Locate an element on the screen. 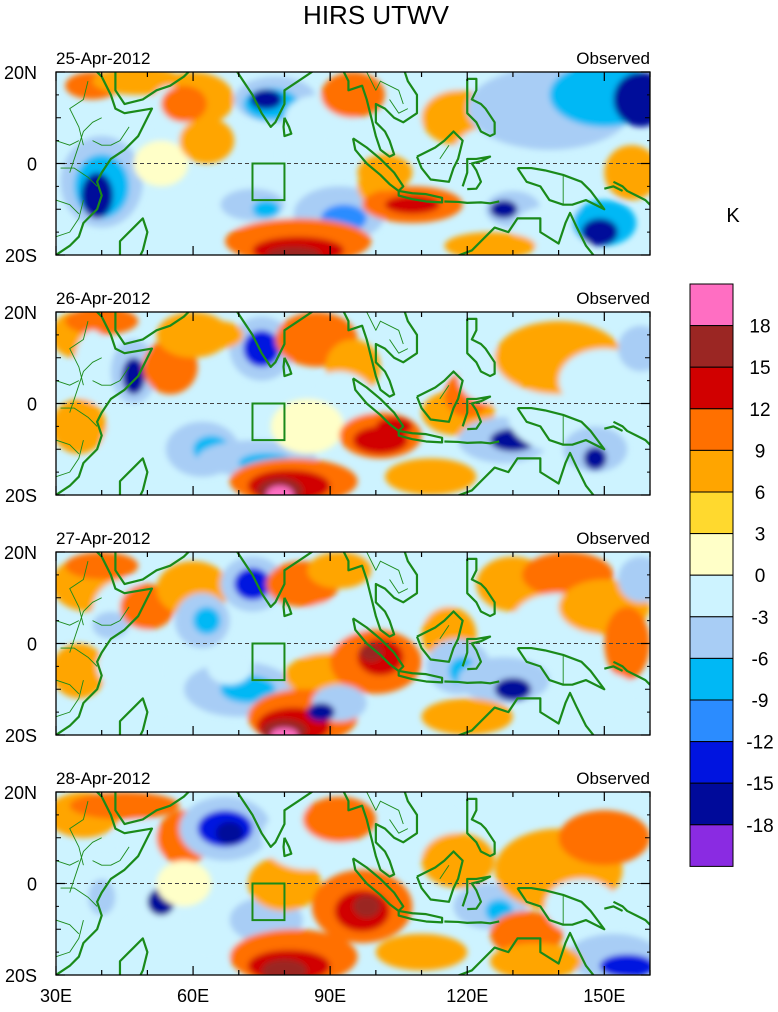 The height and width of the screenshot is (1012, 778). y-tick-label: 0 is located at coordinates (32, 405).